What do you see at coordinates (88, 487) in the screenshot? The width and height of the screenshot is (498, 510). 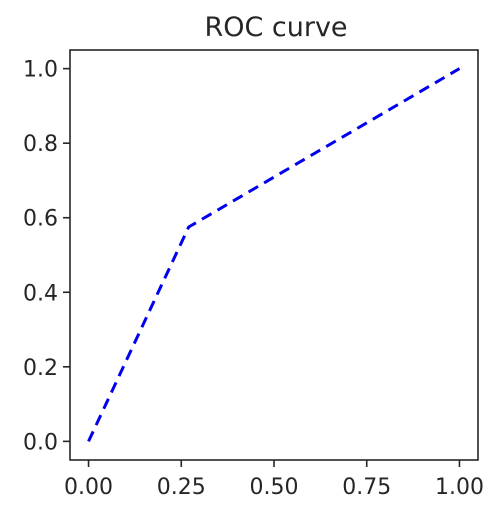 I see `x-tick-label: 0.00` at bounding box center [88, 487].